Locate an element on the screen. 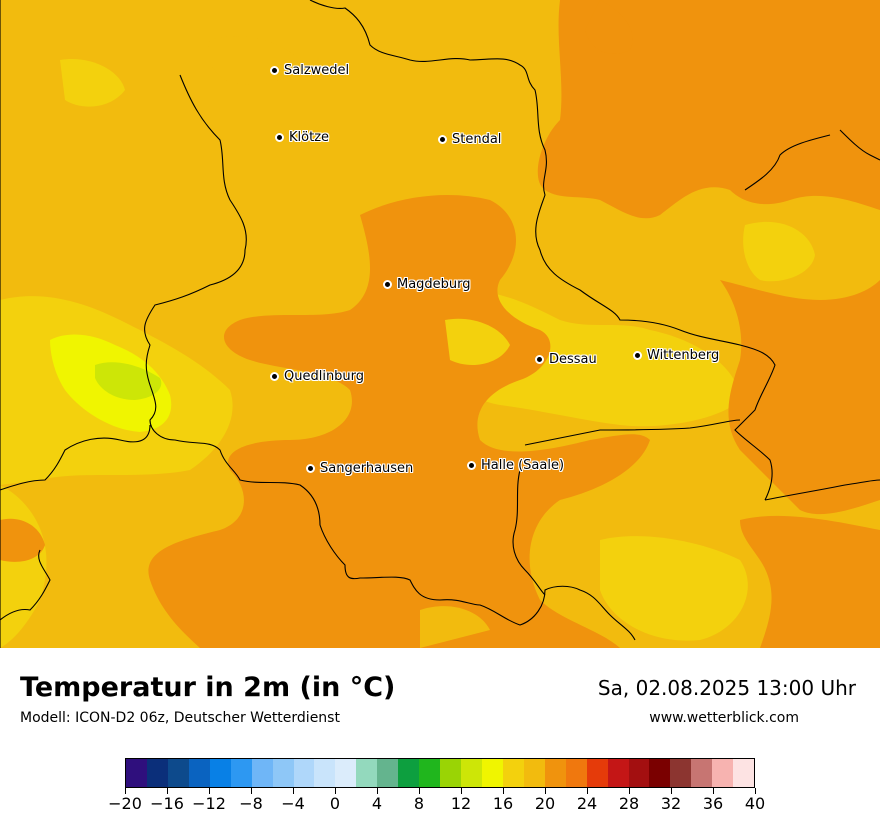 The height and width of the screenshot is (830, 880). field-warm-yellow-se is located at coordinates (674, 588).